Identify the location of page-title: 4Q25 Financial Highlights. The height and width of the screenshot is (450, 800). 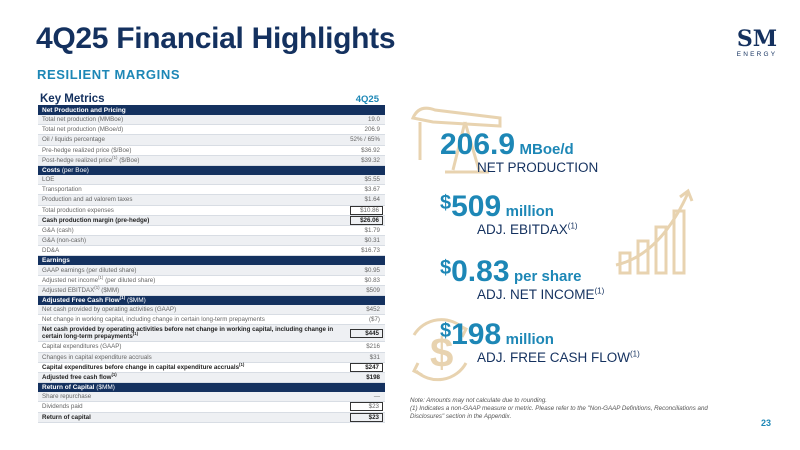
(216, 38).